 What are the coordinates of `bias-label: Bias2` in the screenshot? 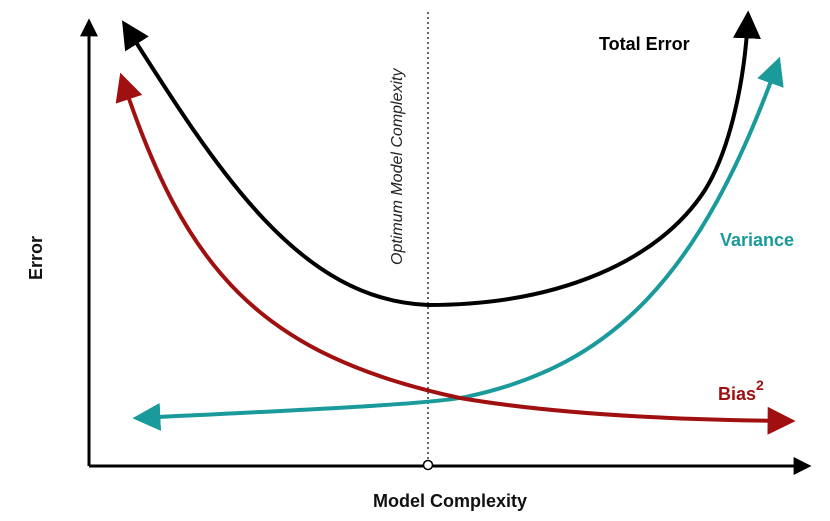 It's located at (741, 390).